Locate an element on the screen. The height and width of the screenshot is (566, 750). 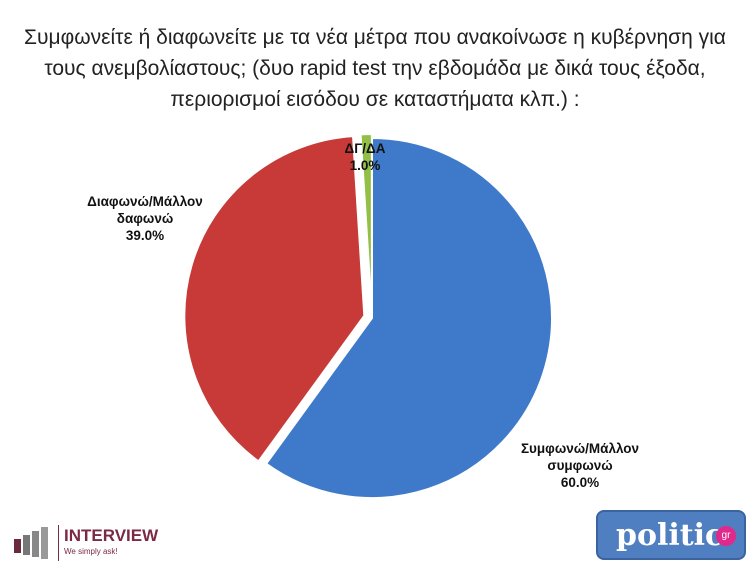
politic-name: politic is located at coordinates (670, 535).